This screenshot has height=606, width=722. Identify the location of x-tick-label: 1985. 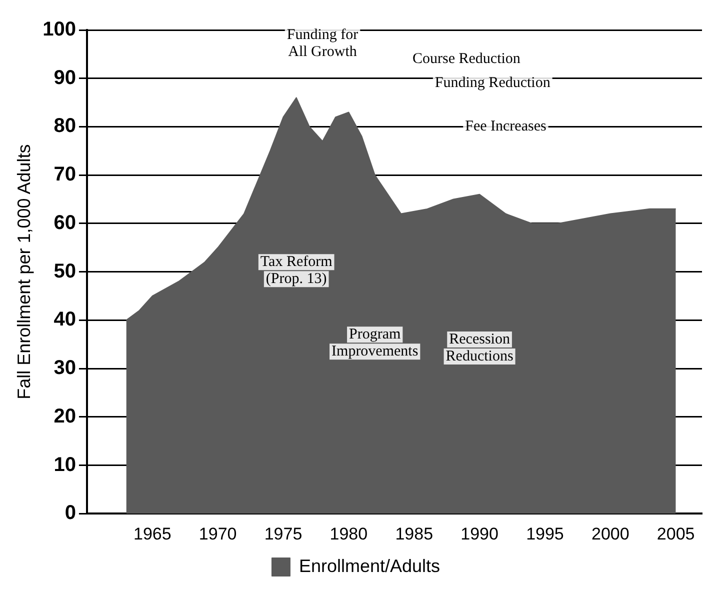
(414, 534).